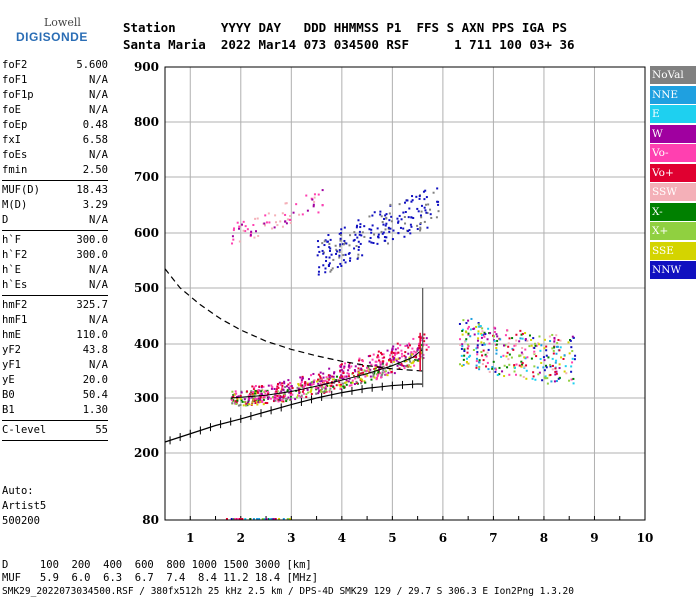 The width and height of the screenshot is (700, 600). I want to click on param-row: foEp 0.48, so click(55, 125).